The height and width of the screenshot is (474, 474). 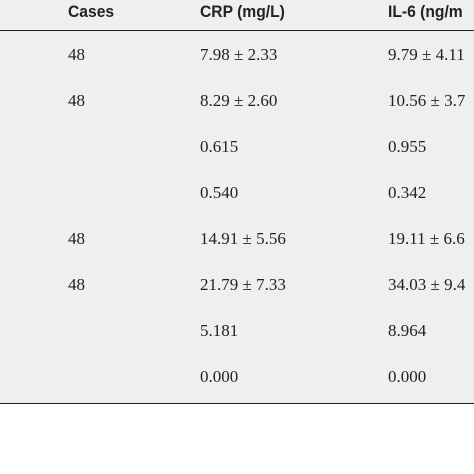 I want to click on table-cell: 8.29 ± 2.60, so click(x=239, y=100).